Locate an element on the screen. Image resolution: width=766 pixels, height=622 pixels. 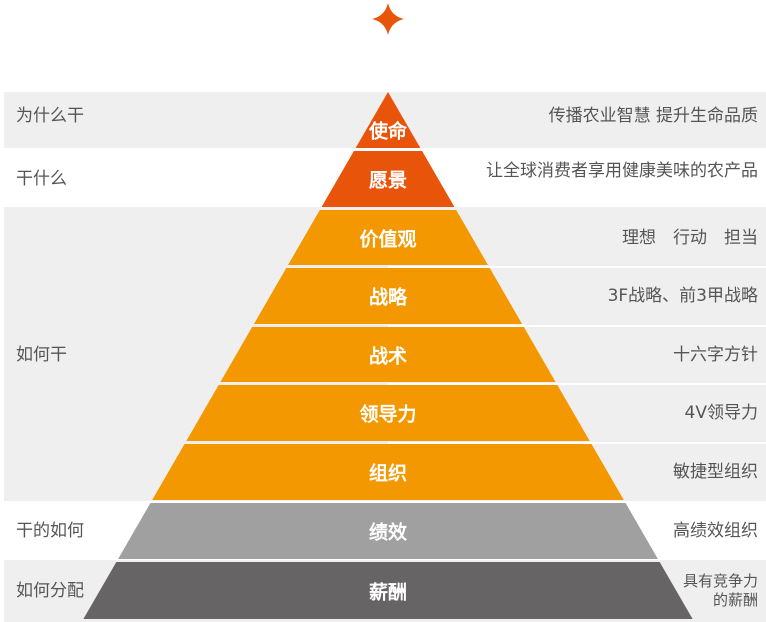
left-category-label: 为什么干 is located at coordinates (50, 116).